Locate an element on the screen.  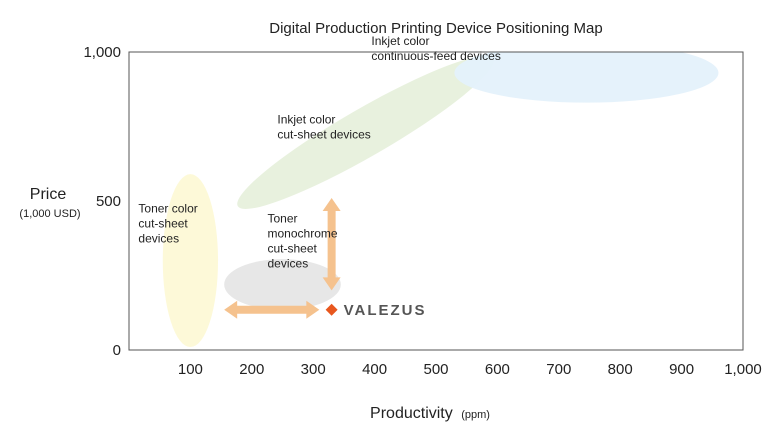
region-label-2-line-2: monochrome is located at coordinates (303, 233).